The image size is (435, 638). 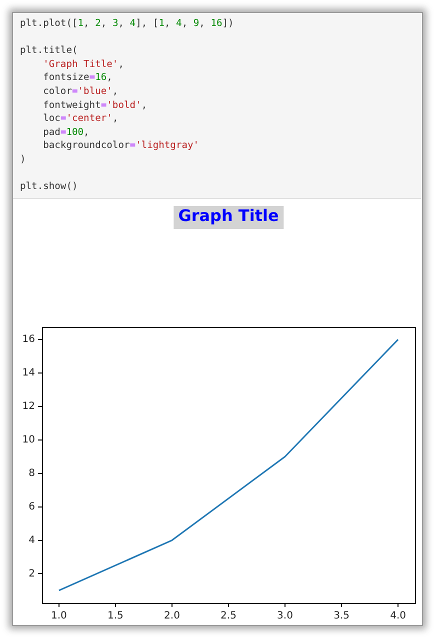 I want to click on text: plt.plot([1, 2, 3, 4], [1, 4, 9, 16]) plt.title( 'Graph Title', fontsize=16, color='blue', fontweight='bold', loc='center', pad=100, backgroundcolor='lightgray' ) plt.show(), so click(x=127, y=105).